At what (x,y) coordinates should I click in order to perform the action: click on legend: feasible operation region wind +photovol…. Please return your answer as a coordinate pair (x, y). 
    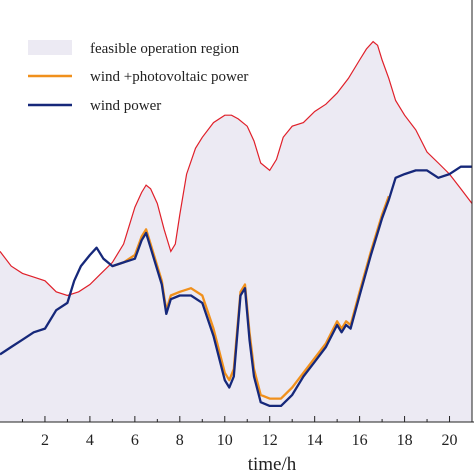
    Looking at the image, I should click on (138, 77).